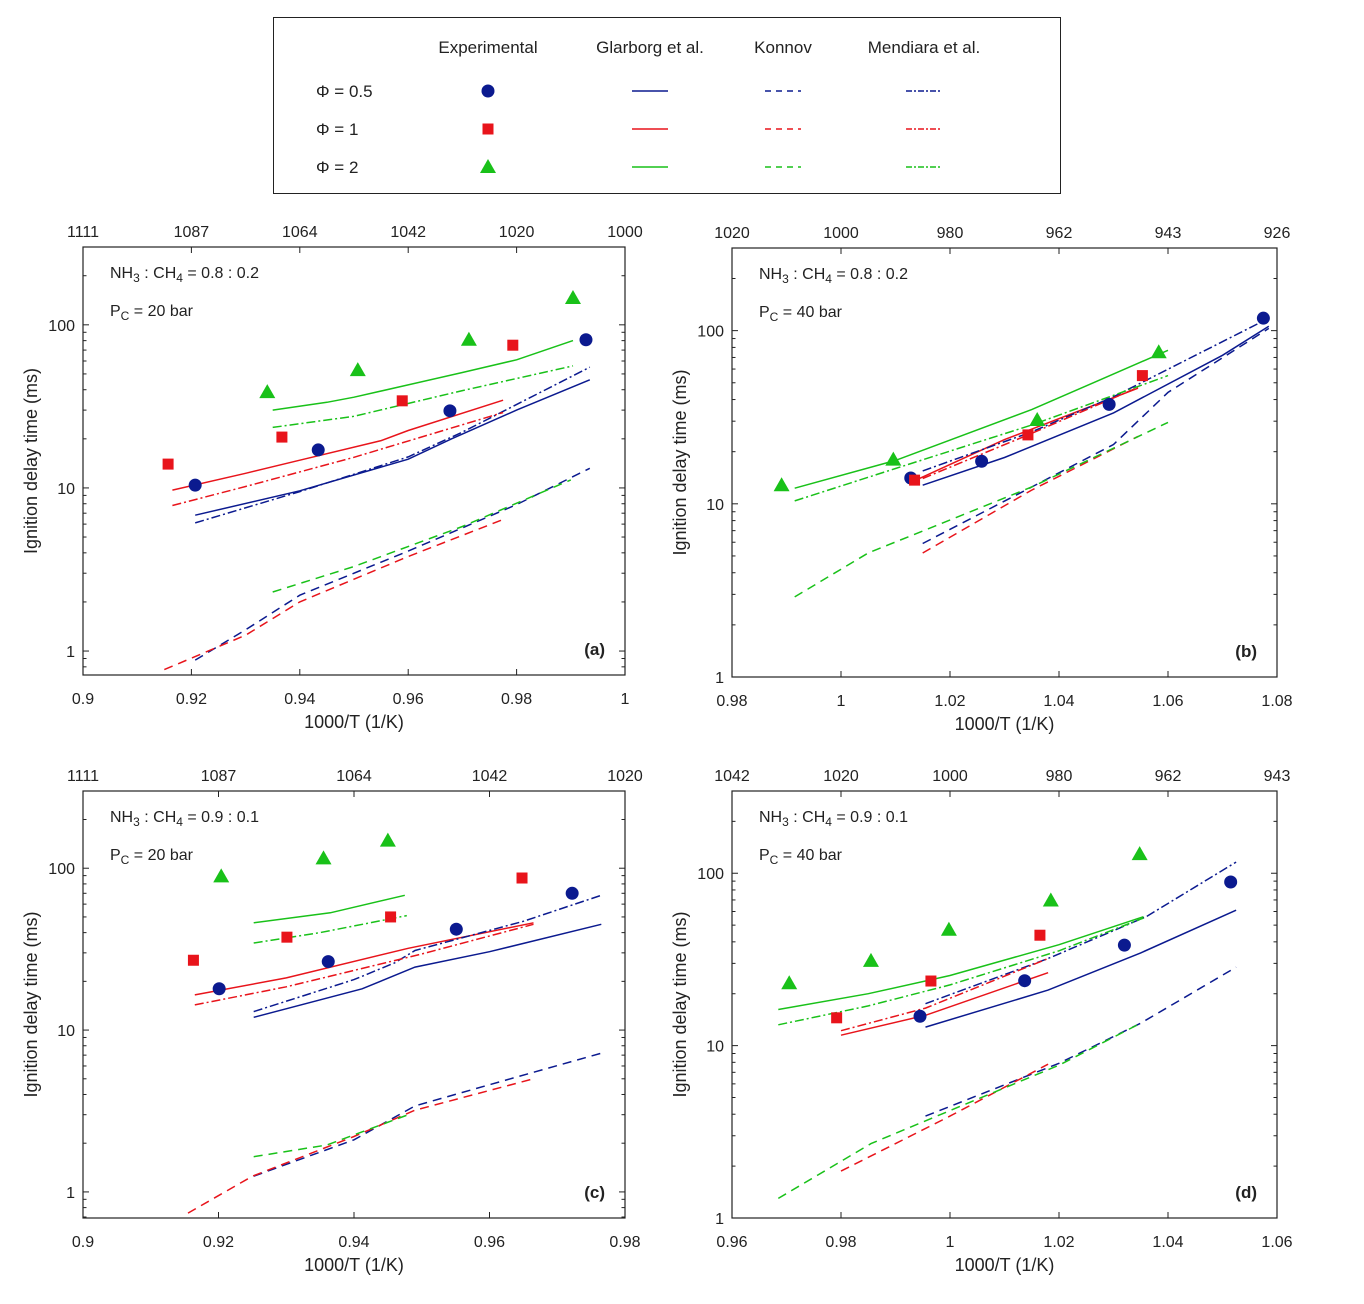 The width and height of the screenshot is (1364, 1304). I want to click on legend-marker-circle, so click(488, 91).